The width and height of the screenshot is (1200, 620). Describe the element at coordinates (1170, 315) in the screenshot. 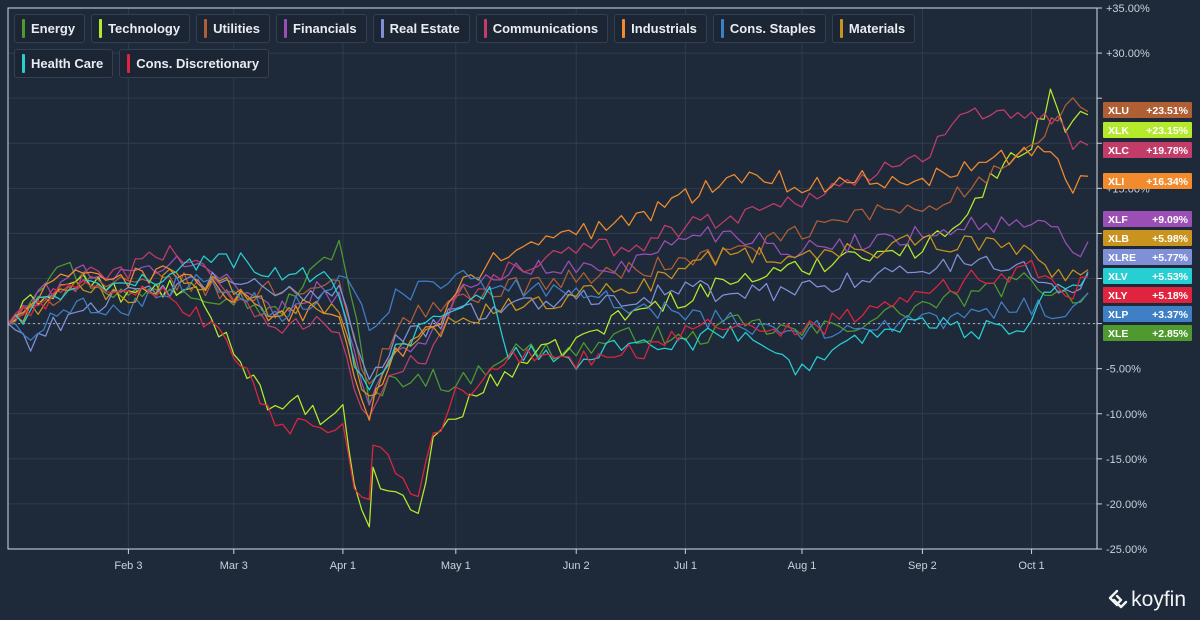

I see `end-badge-value: +3.37%` at that location.